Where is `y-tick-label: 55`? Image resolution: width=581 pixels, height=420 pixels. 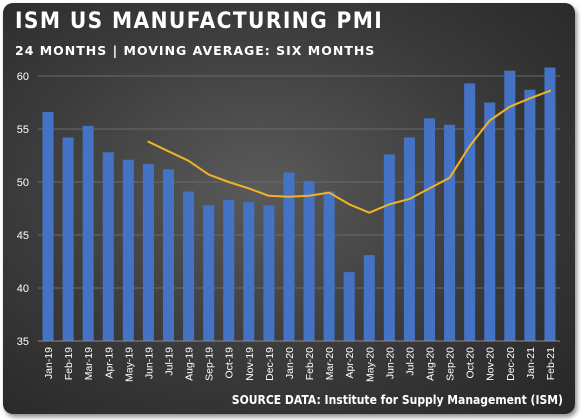 y-tick-label: 55 is located at coordinates (23, 130).